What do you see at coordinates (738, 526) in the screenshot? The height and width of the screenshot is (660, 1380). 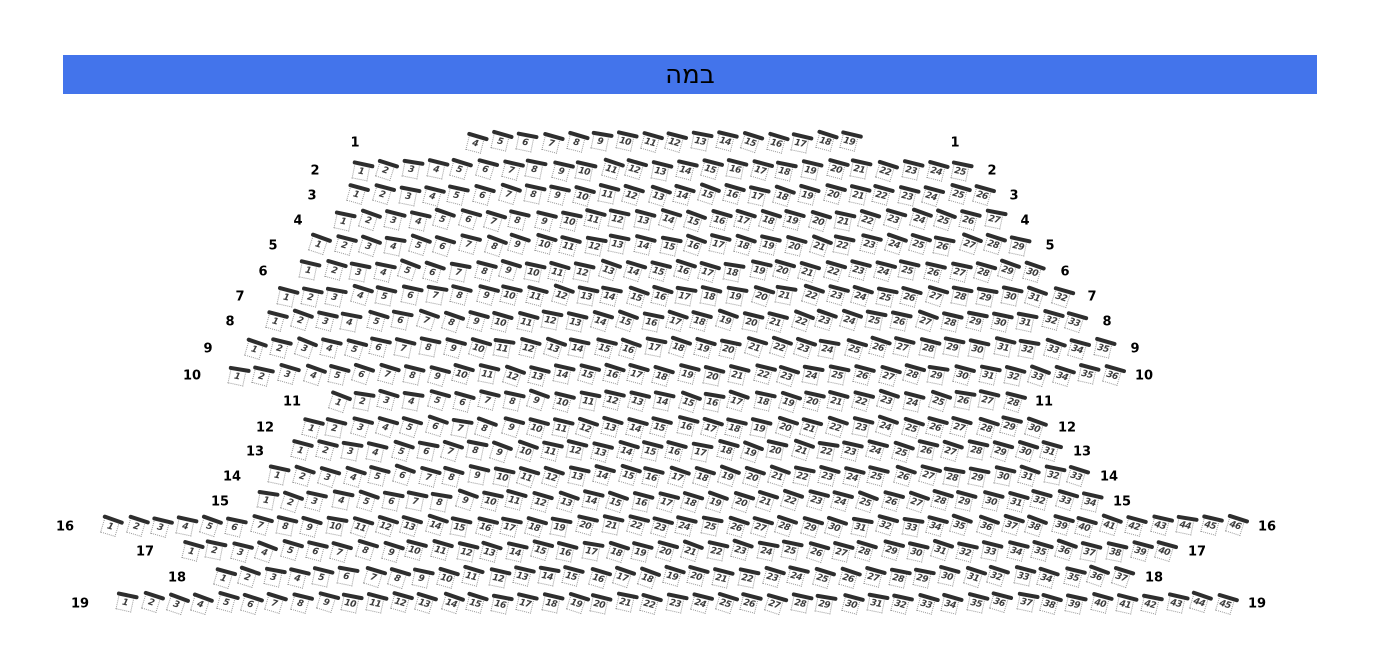 I see `seat: 26` at bounding box center [738, 526].